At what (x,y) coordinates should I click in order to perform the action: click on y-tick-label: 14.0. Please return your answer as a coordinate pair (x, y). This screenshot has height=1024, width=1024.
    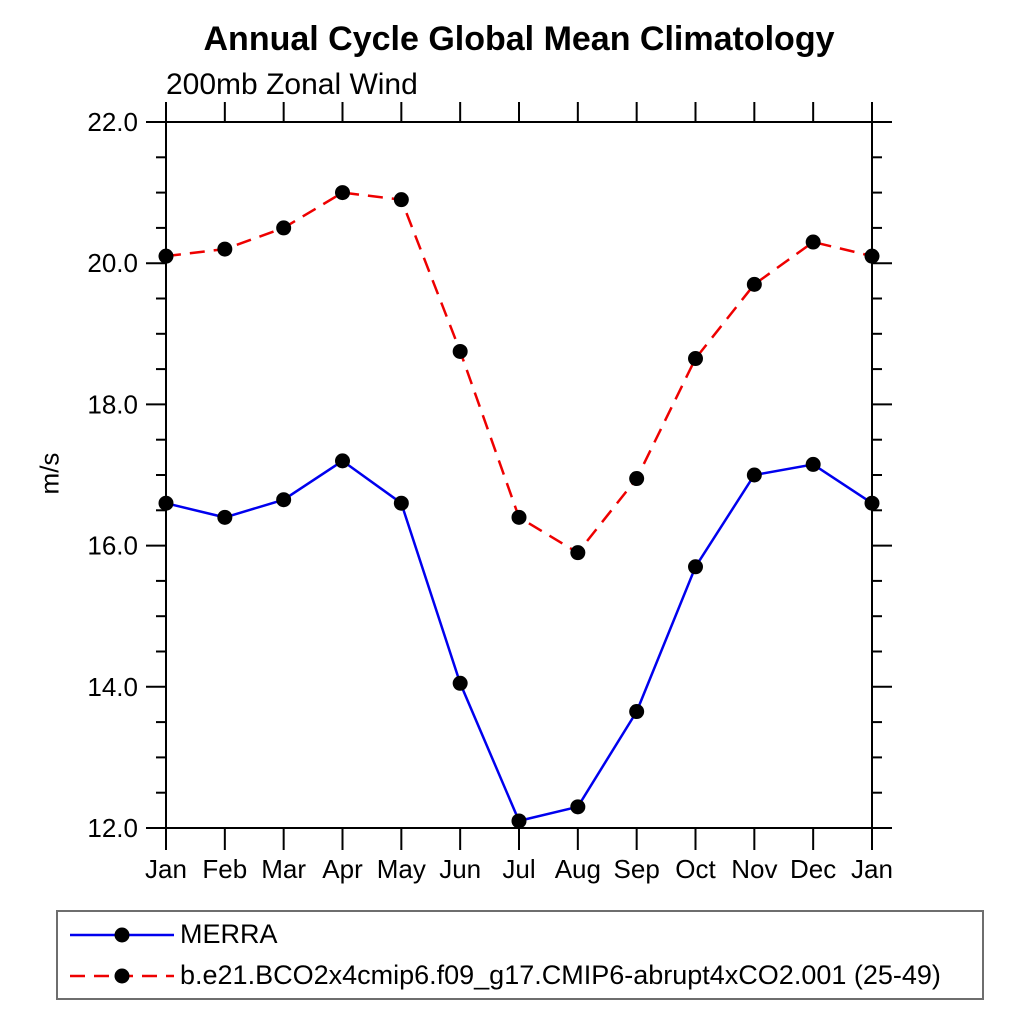
    Looking at the image, I should click on (112, 687).